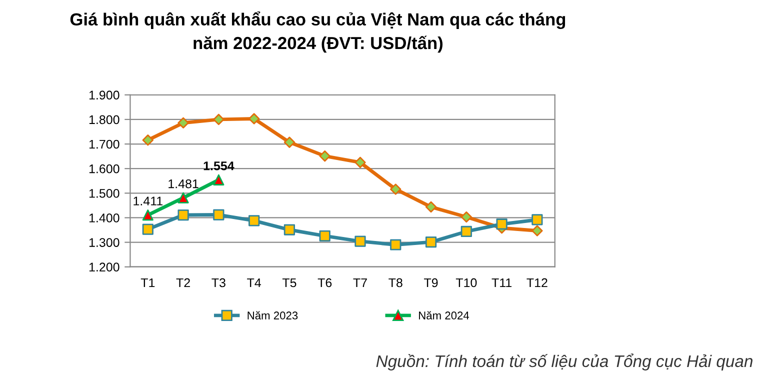 The width and height of the screenshot is (757, 378). Describe the element at coordinates (104, 169) in the screenshot. I see `y-tick-label: 1.600` at that location.